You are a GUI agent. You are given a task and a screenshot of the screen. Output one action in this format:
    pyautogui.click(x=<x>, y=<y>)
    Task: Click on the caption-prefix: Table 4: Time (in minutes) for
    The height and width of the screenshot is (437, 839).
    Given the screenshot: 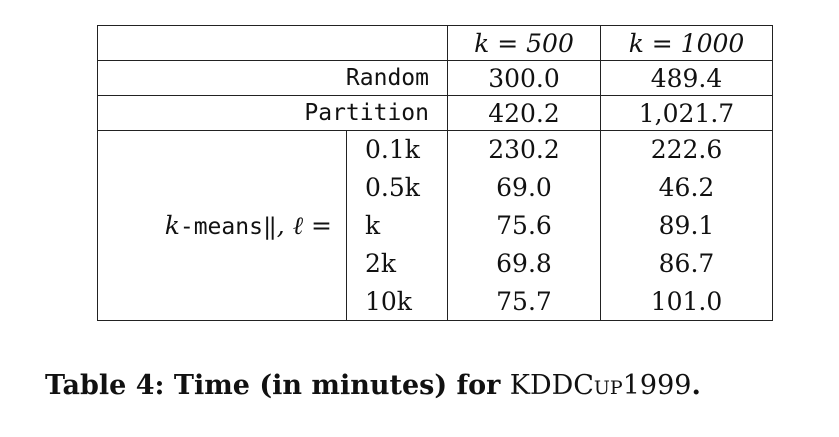 What is the action you would take?
    pyautogui.click(x=273, y=385)
    